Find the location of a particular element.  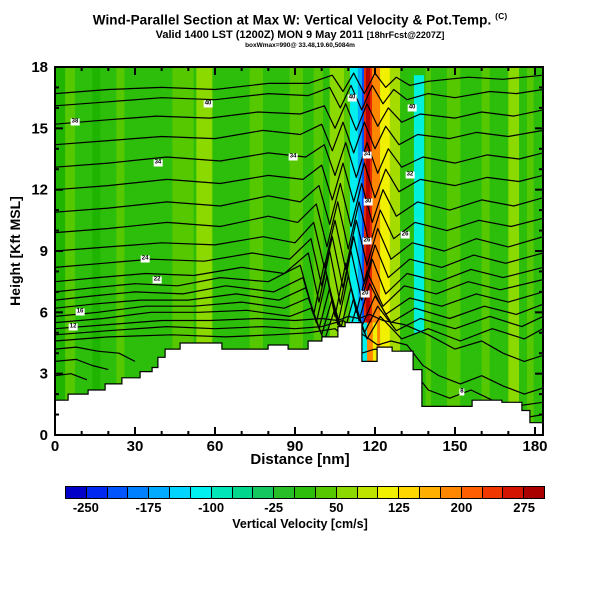

contour-label: 24 is located at coordinates (145, 259).